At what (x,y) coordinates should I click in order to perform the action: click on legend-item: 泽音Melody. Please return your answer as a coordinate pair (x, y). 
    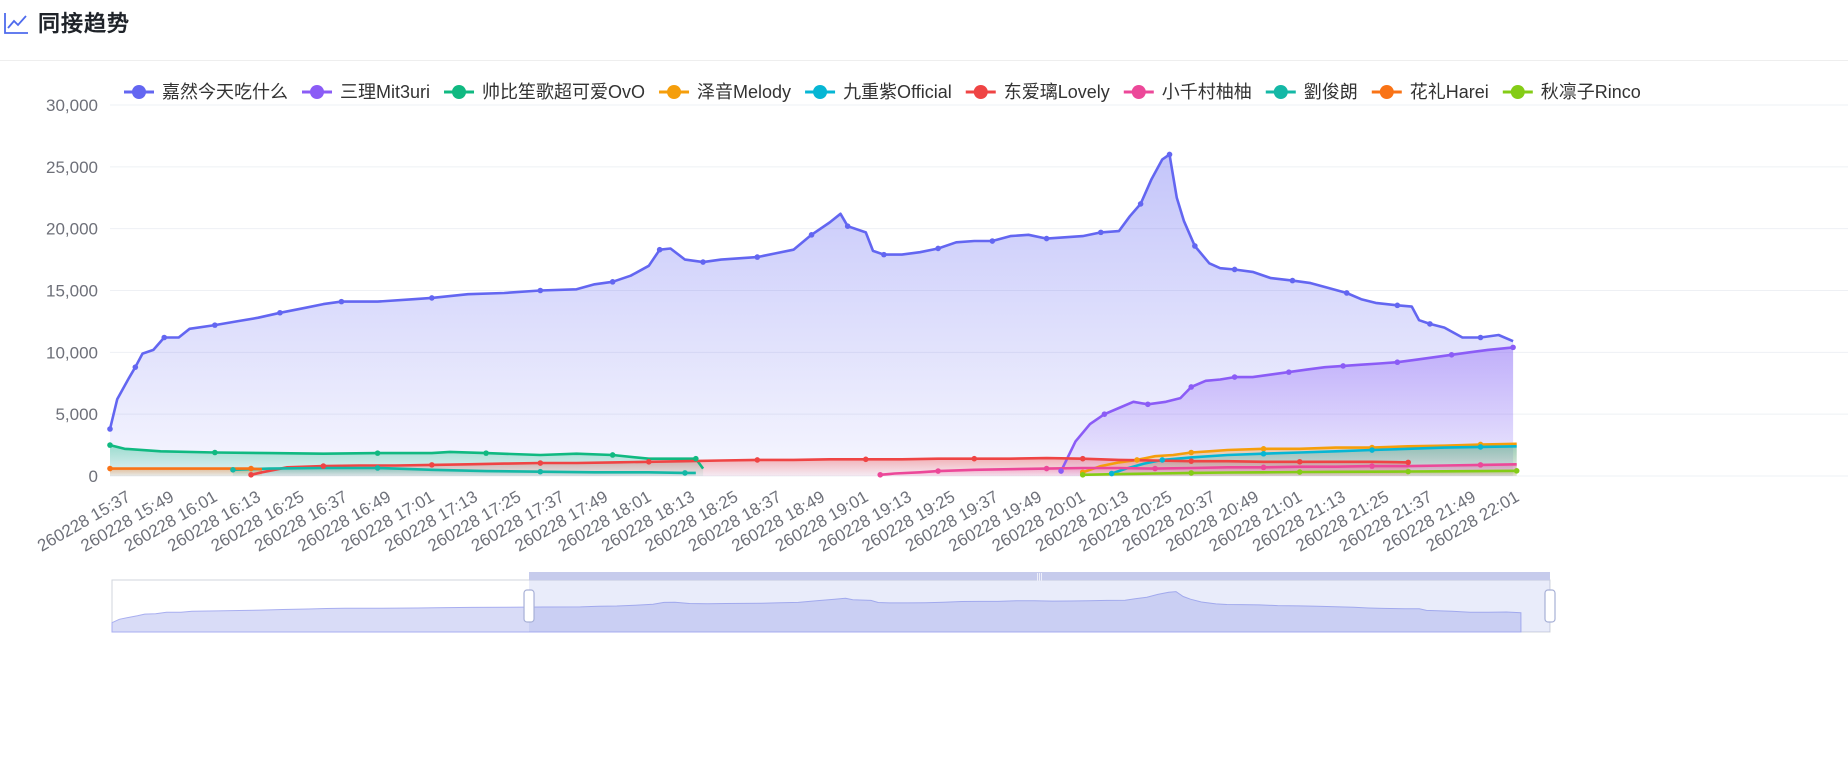
    Looking at the image, I should click on (725, 92).